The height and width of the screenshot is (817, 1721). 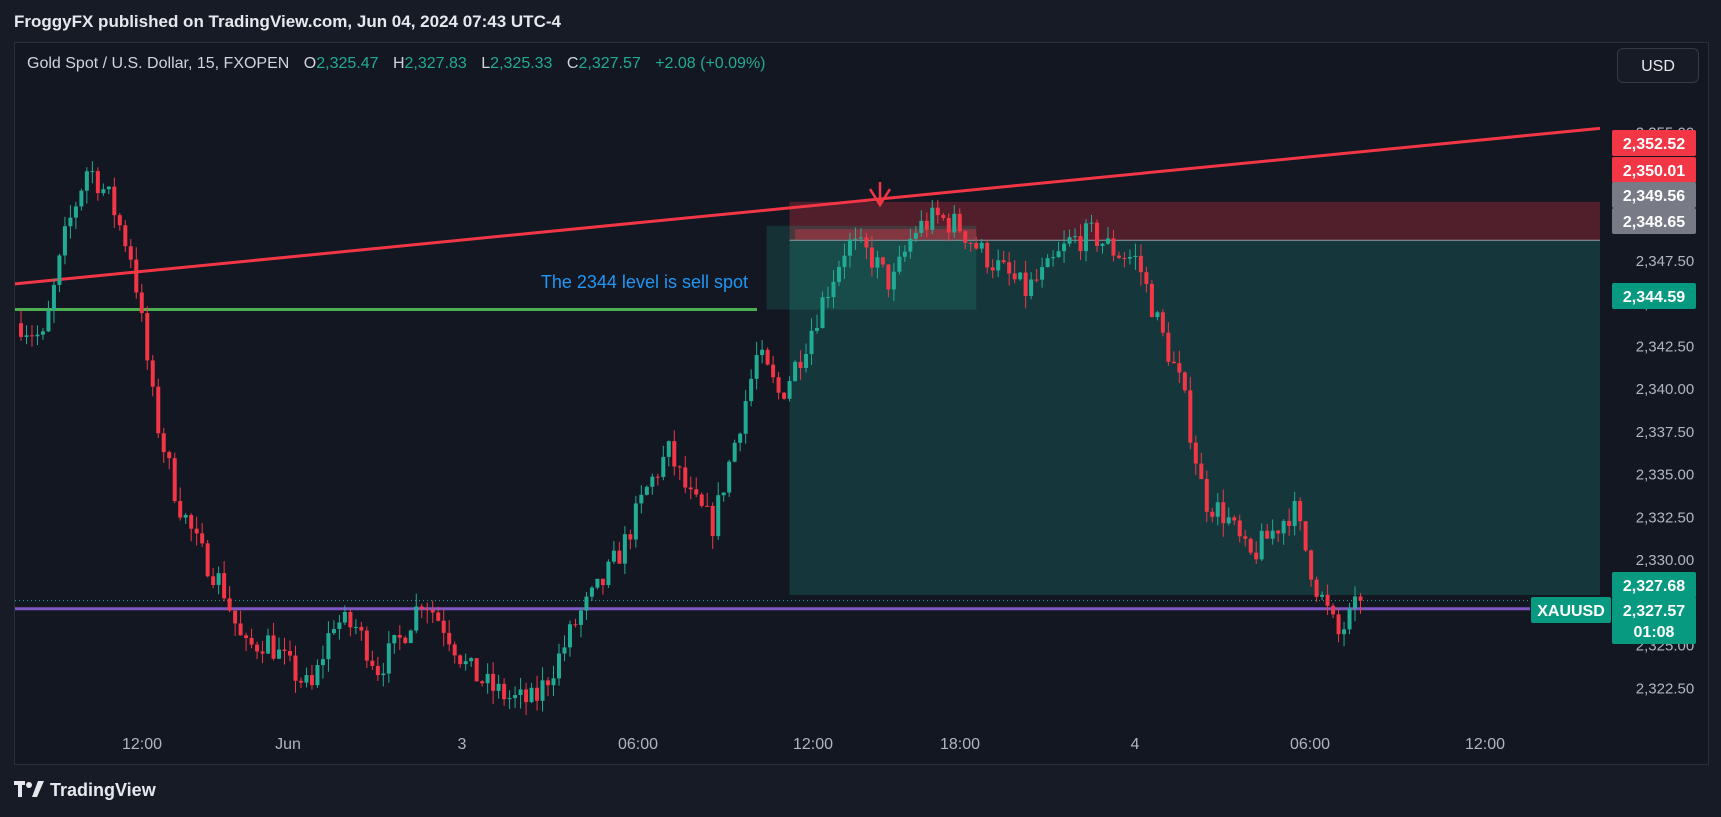 What do you see at coordinates (1194, 221) in the screenshot?
I see `stop-loss-zone` at bounding box center [1194, 221].